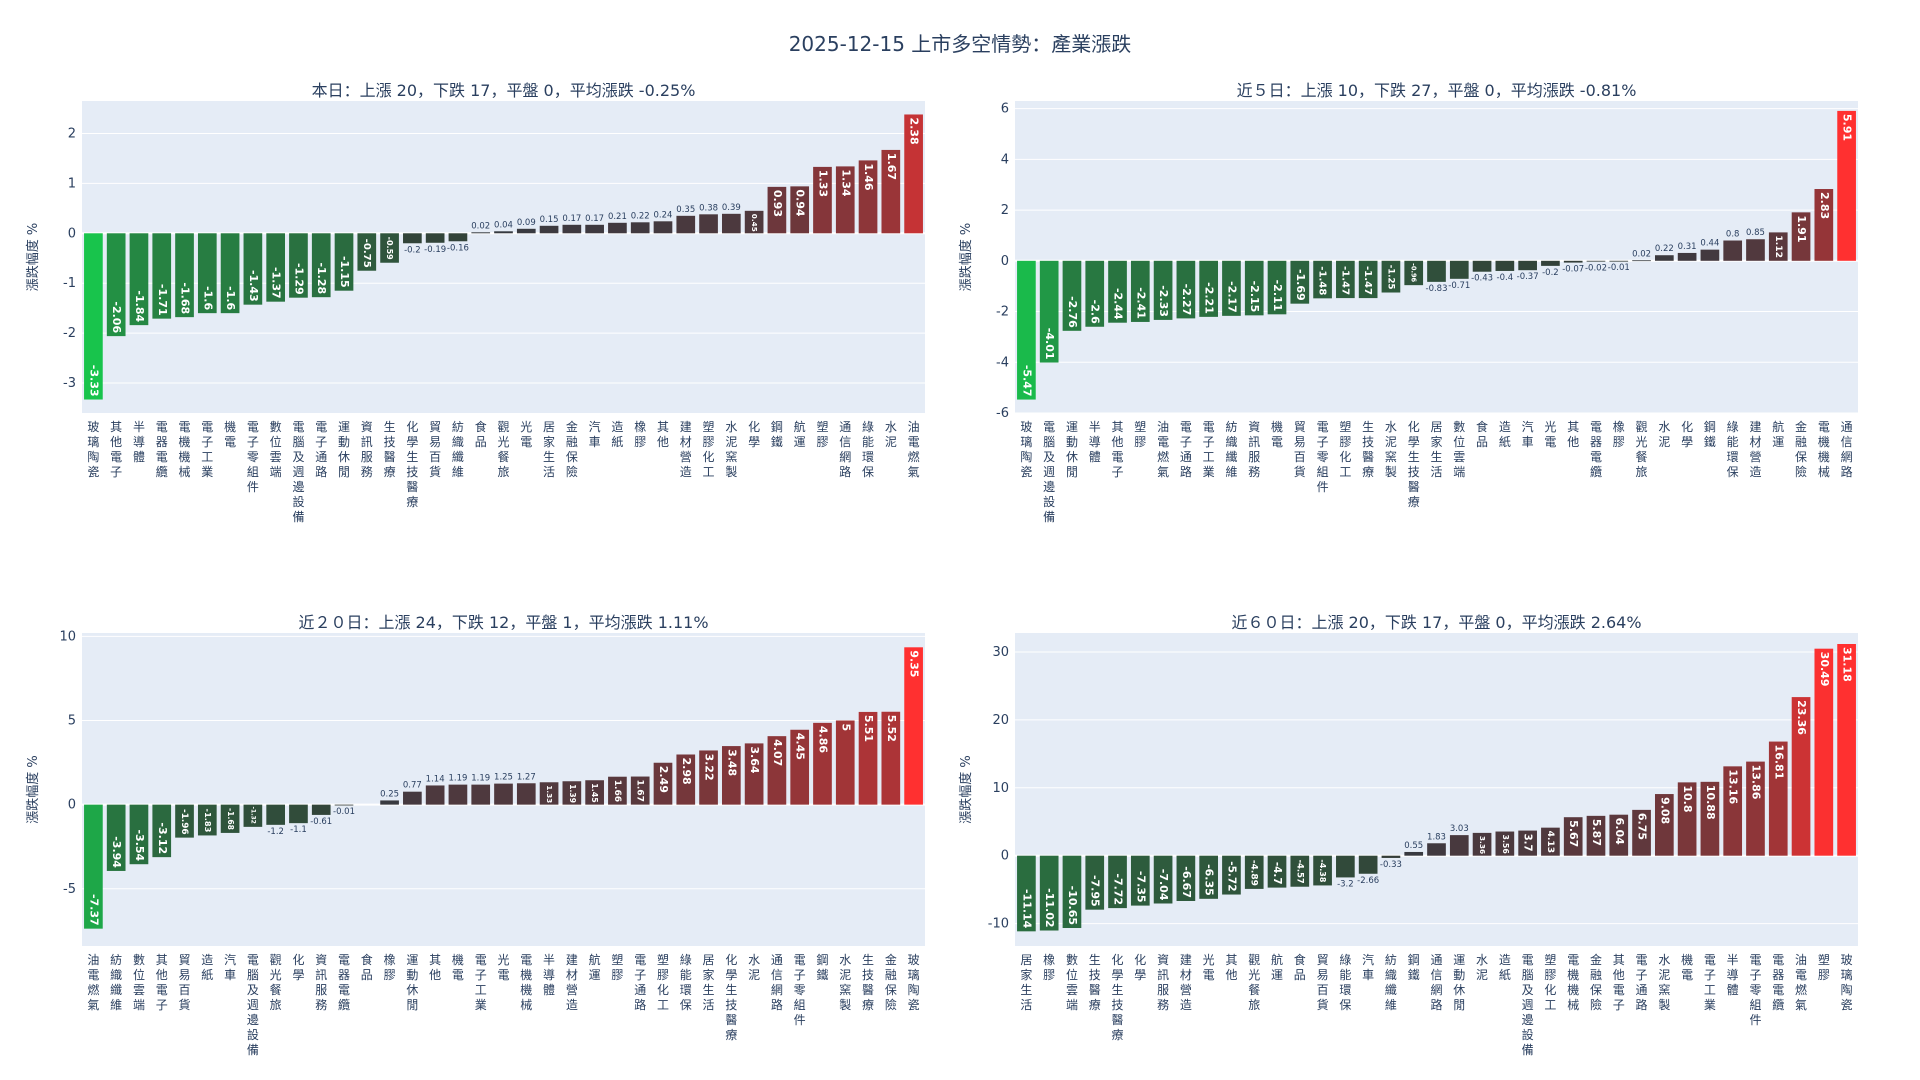 Image resolution: width=1920 pixels, height=1080 pixels. Describe the element at coordinates (480, 779) in the screenshot. I see `bar-value-label: 1.19` at that location.